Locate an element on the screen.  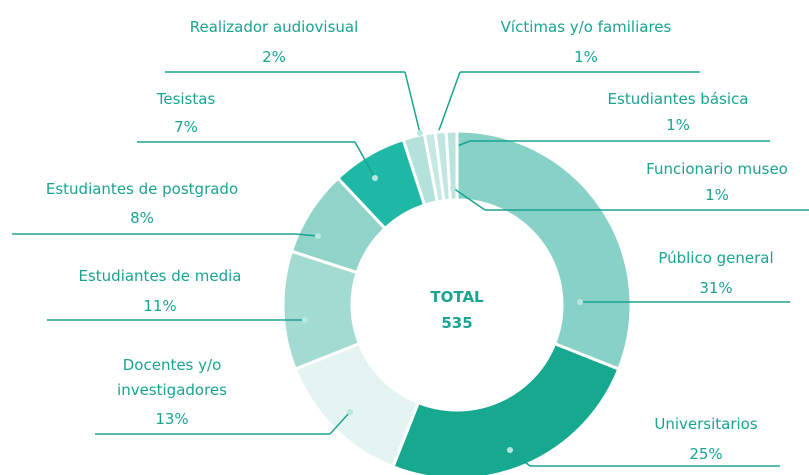
slice-value-label: 31% is located at coordinates (716, 288).